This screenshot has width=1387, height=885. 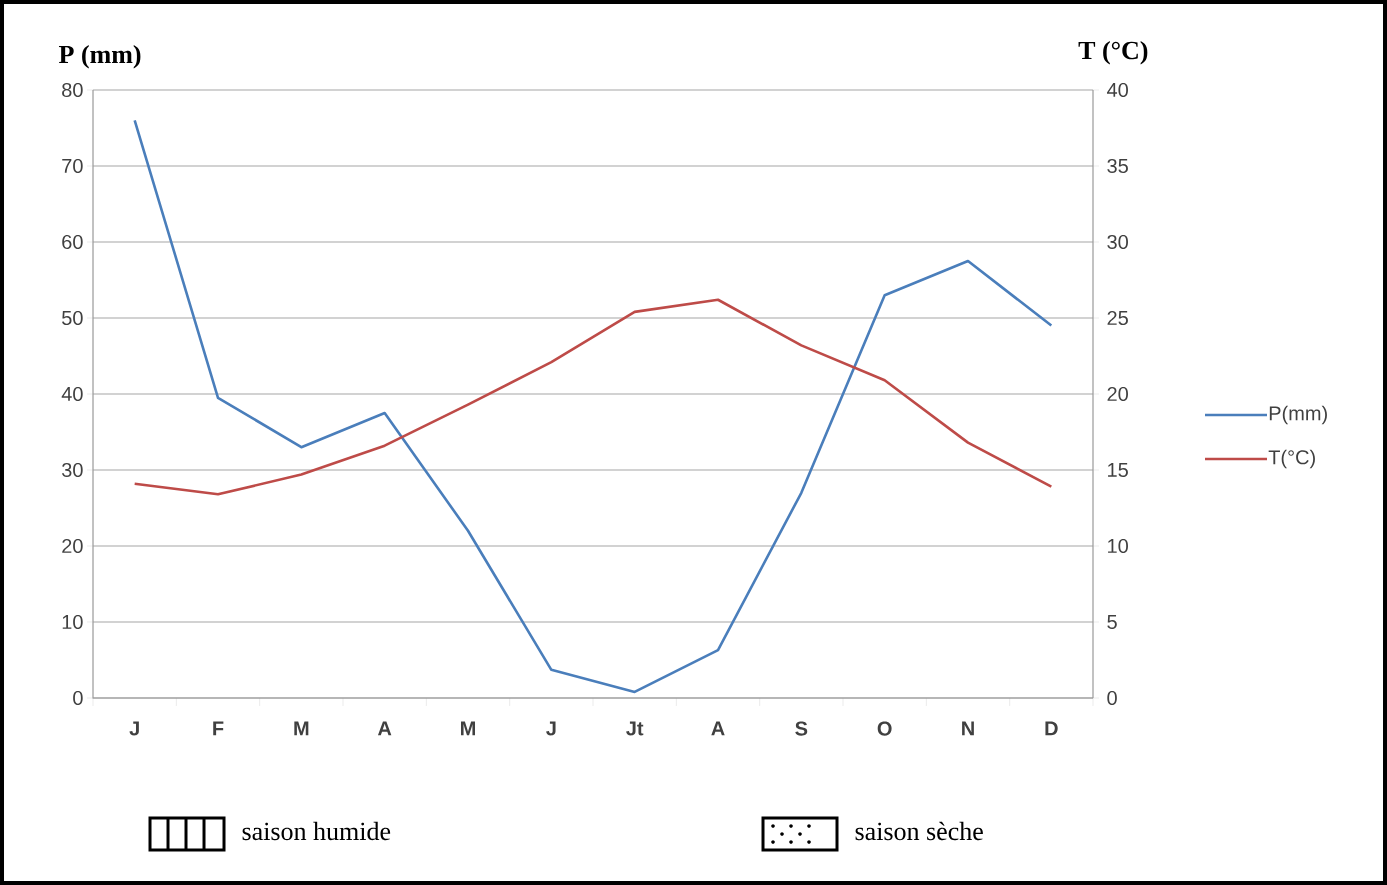 What do you see at coordinates (72, 394) in the screenshot?
I see `y-tick-label: 40` at bounding box center [72, 394].